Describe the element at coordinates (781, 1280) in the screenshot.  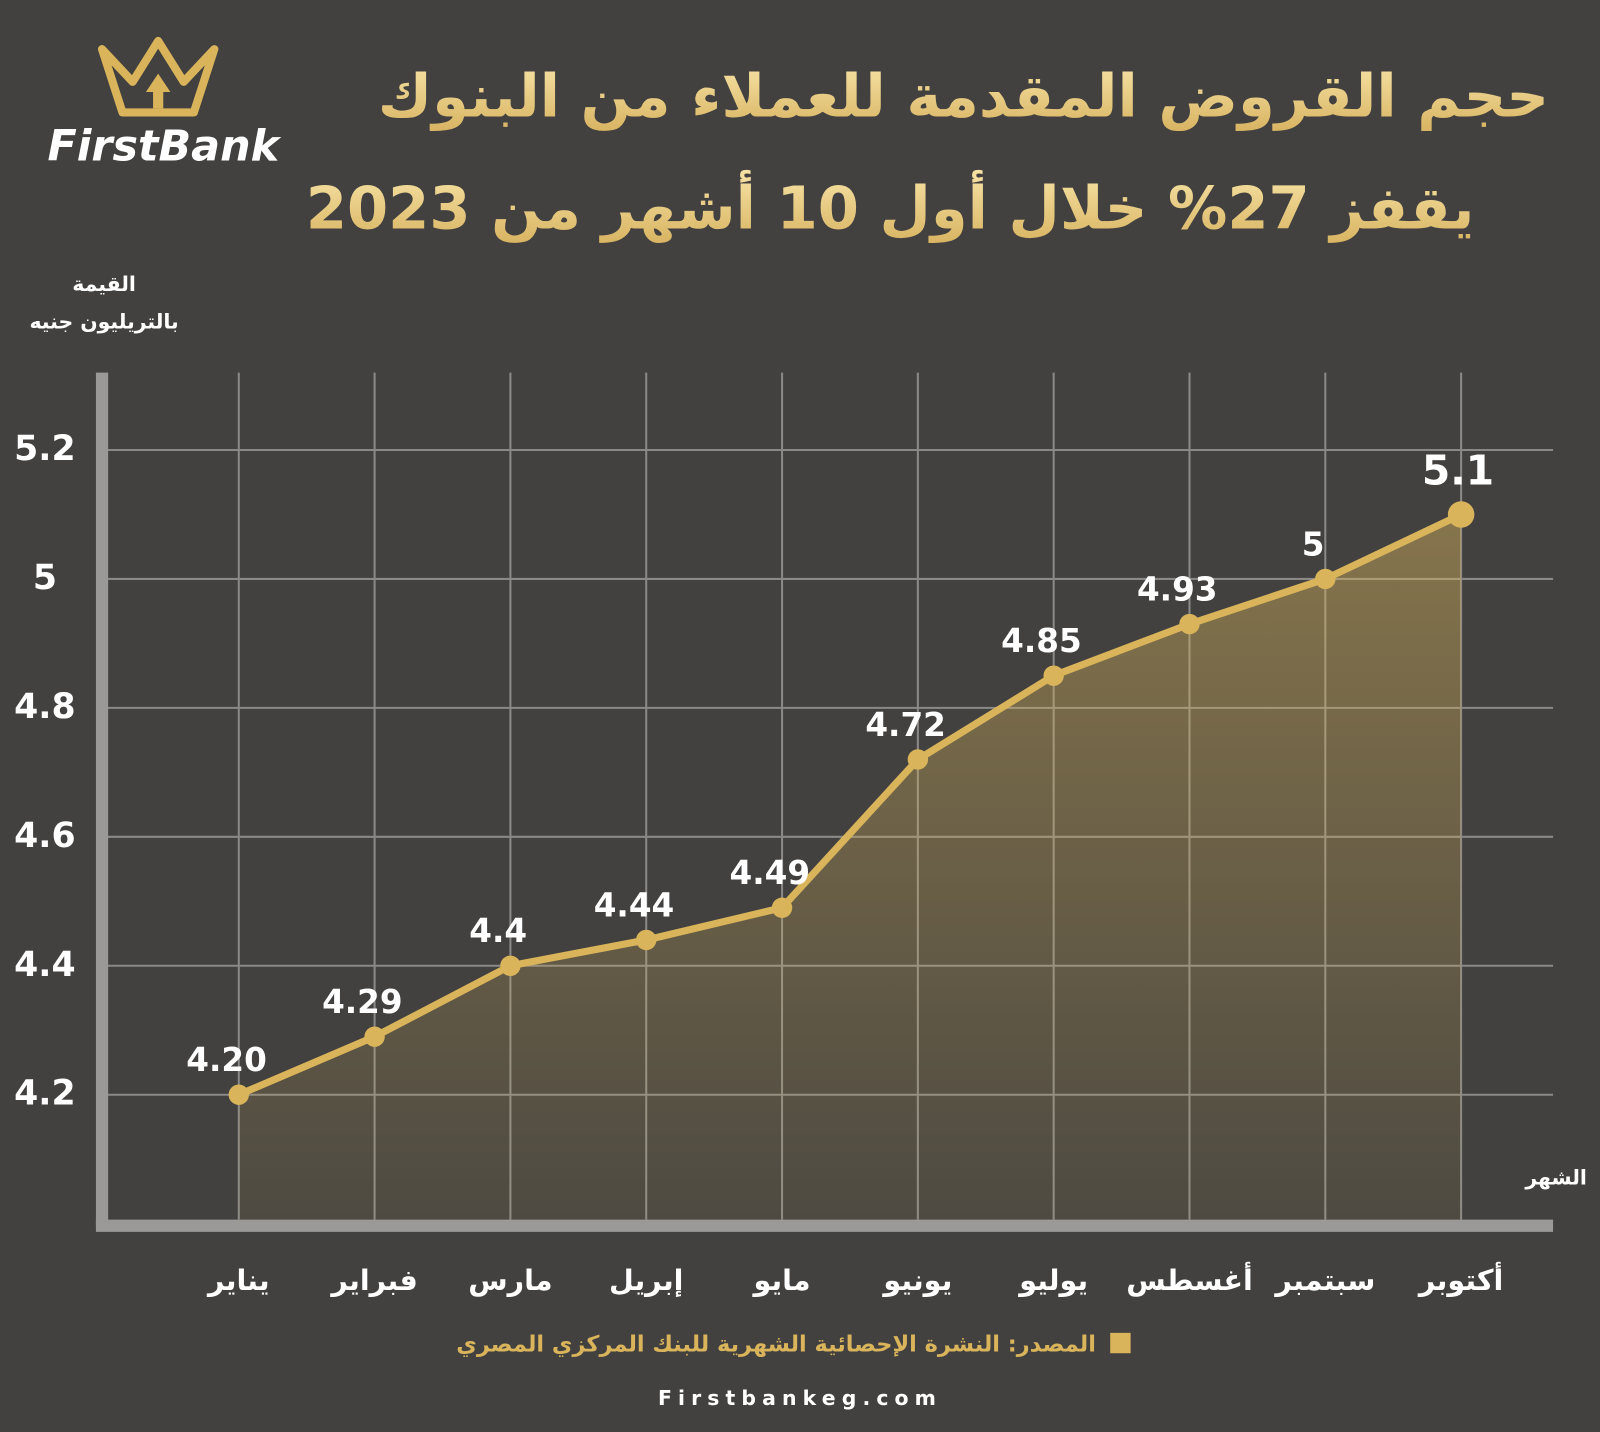
I see `x-tick-label: مايو` at that location.